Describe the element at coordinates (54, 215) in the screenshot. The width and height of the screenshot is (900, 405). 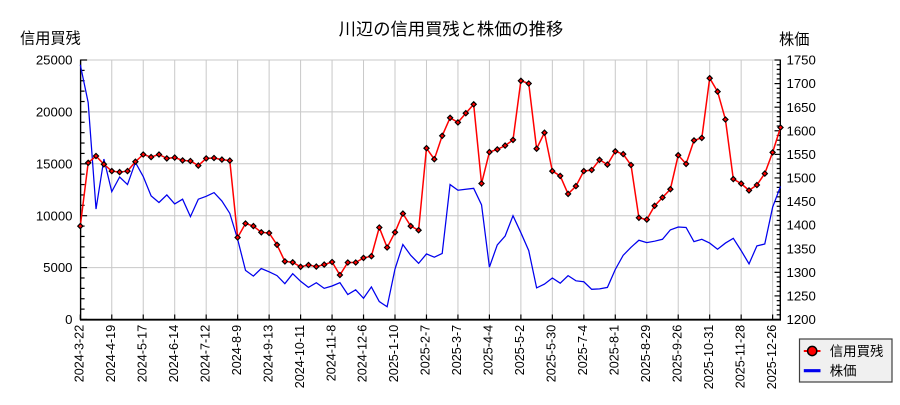
I see `svg-text: 10000` at that location.